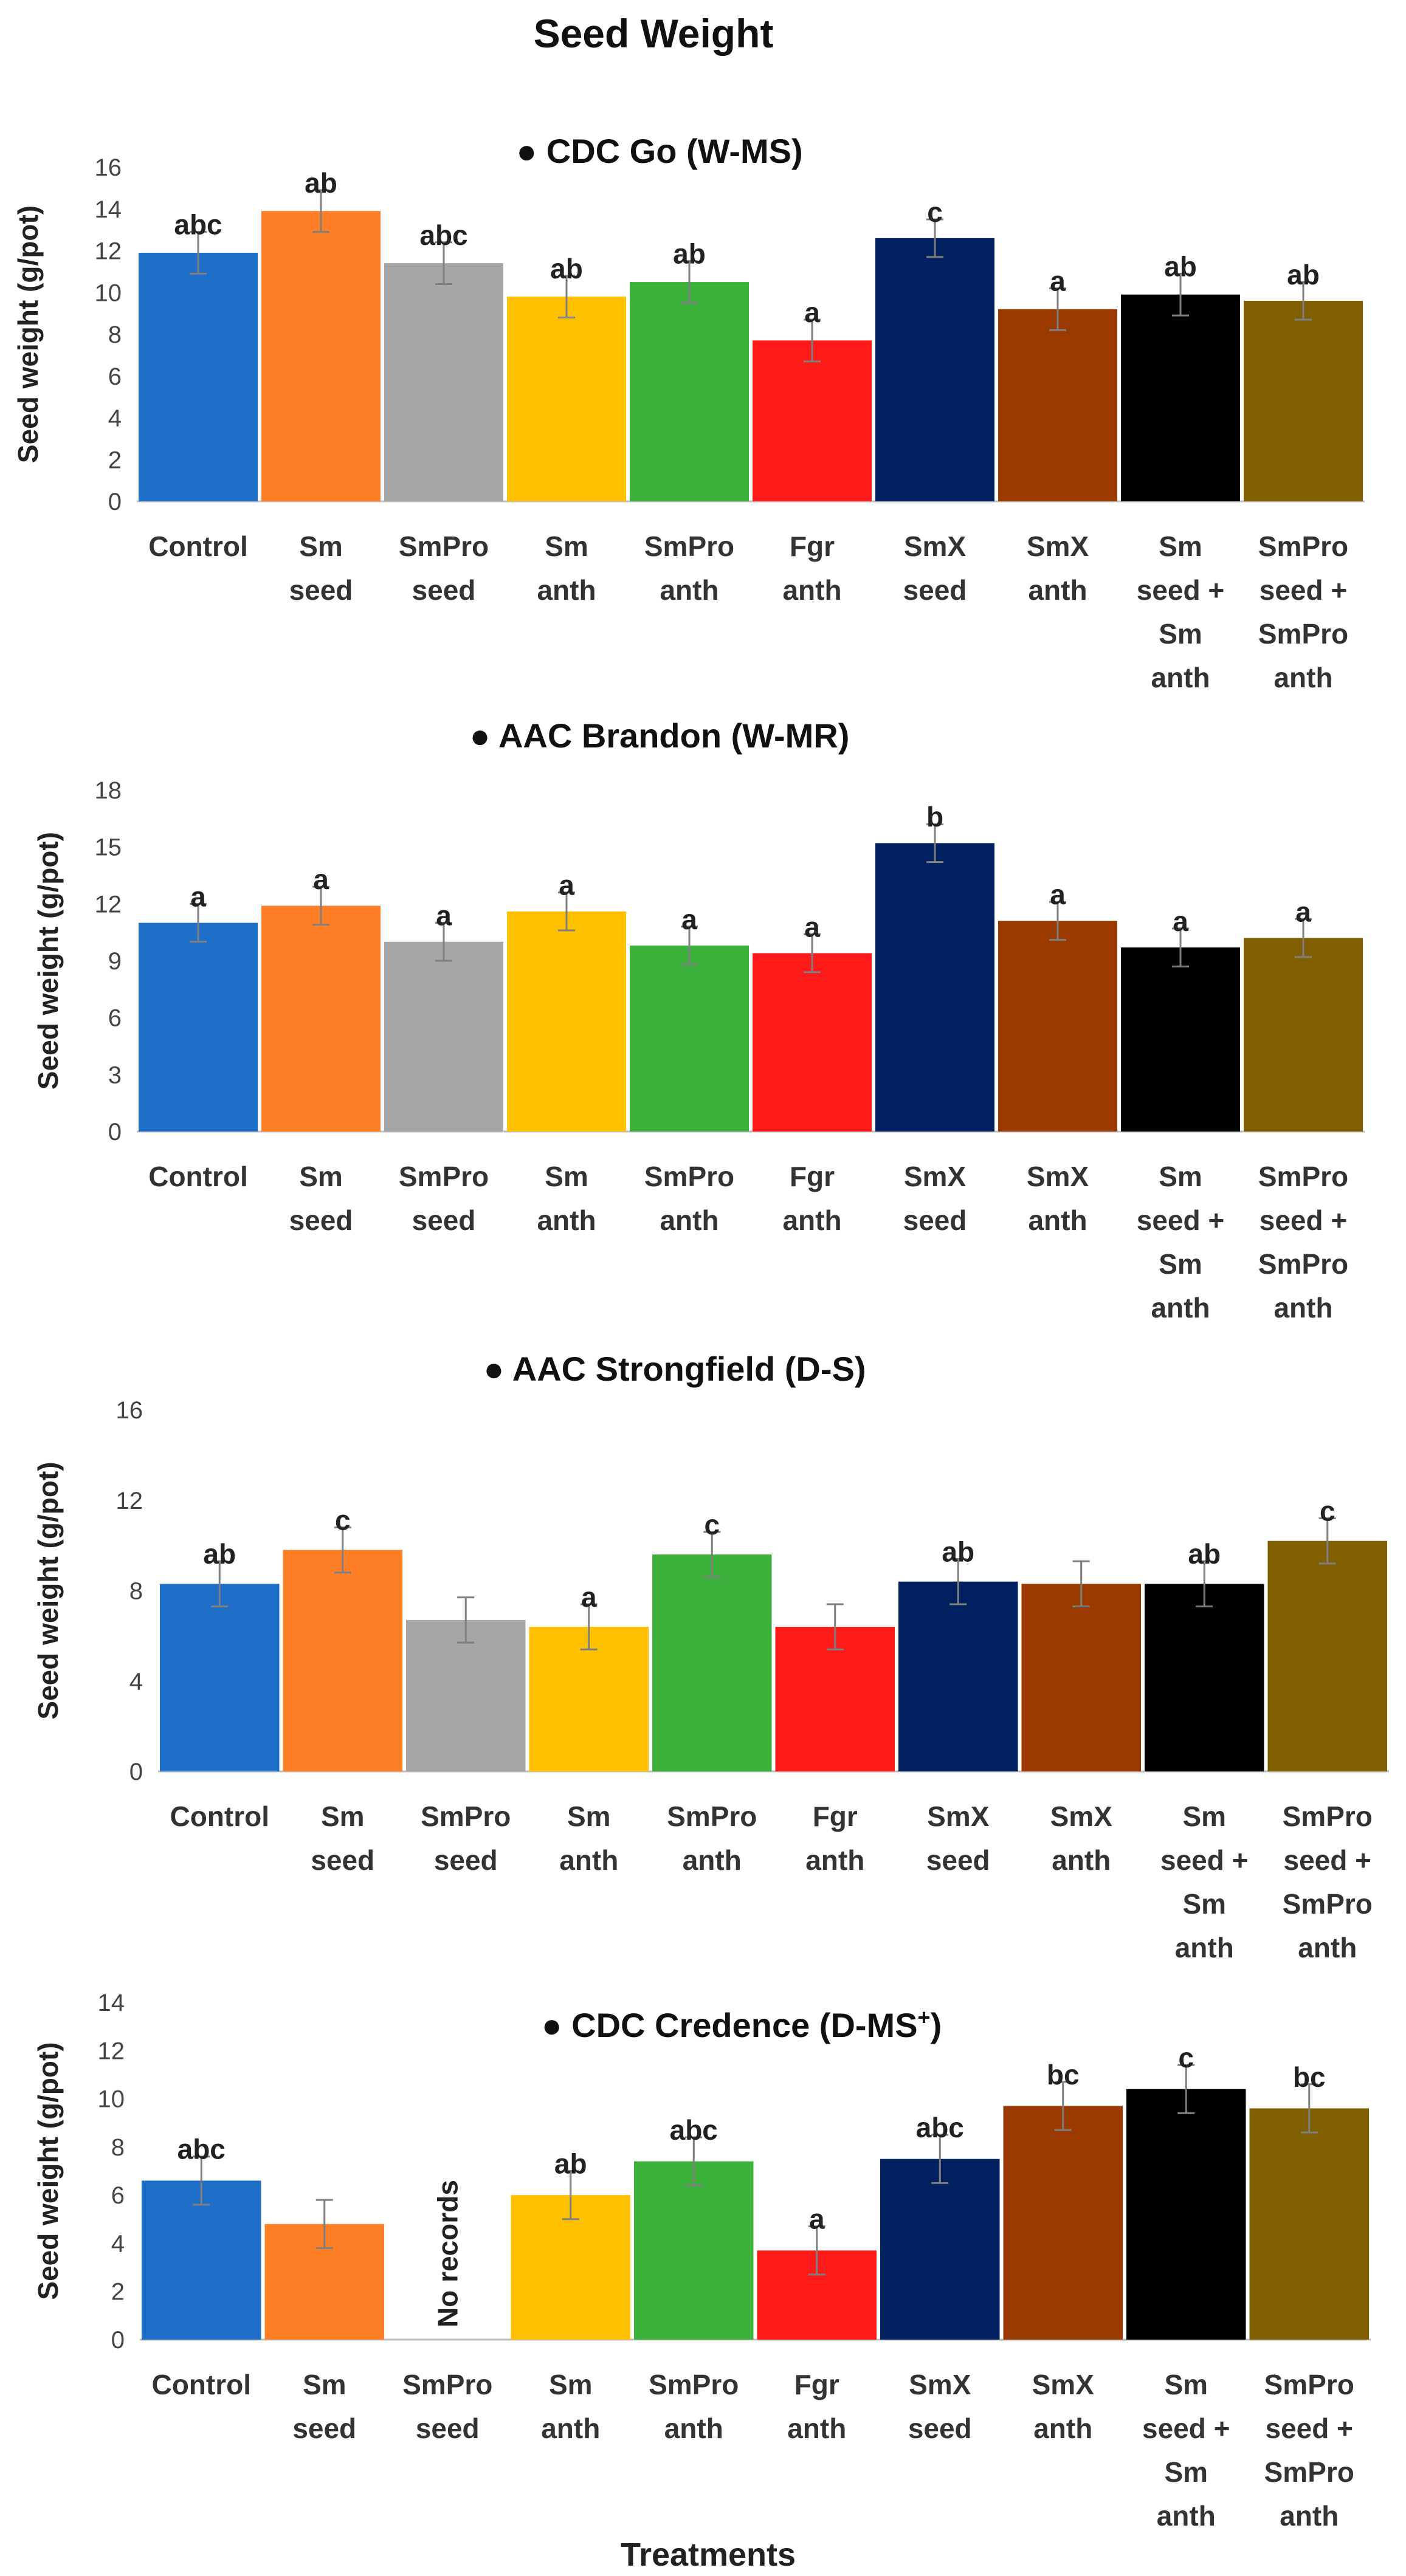  I want to click on y-tick-label: 8, so click(118, 2147).